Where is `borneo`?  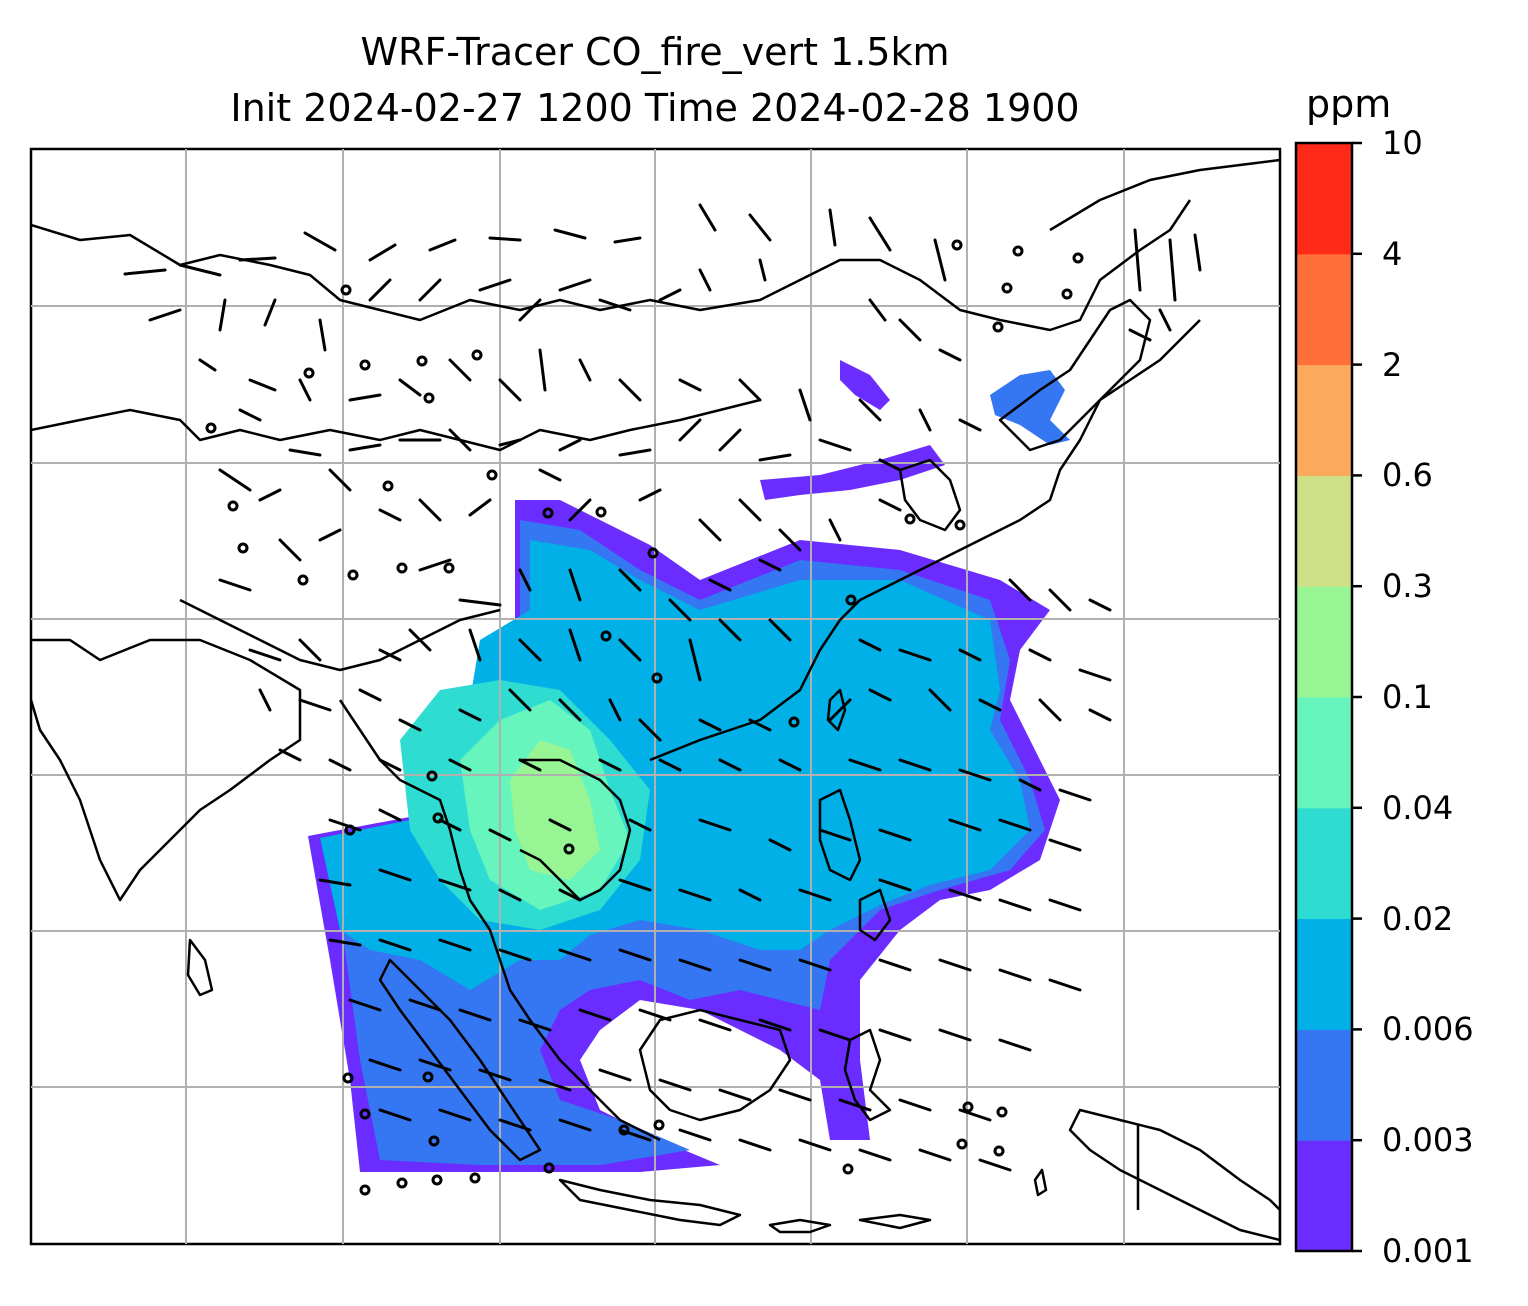 borneo is located at coordinates (715, 1065).